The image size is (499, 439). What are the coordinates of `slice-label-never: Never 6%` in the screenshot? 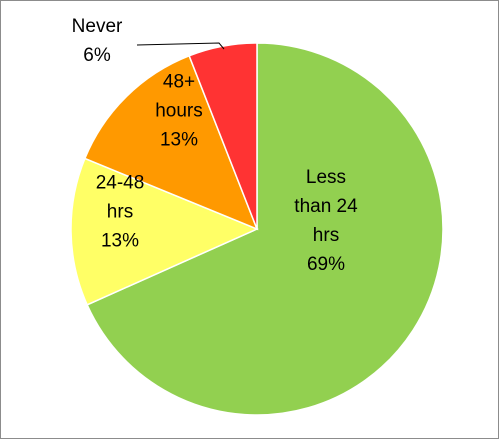 It's located at (97, 41).